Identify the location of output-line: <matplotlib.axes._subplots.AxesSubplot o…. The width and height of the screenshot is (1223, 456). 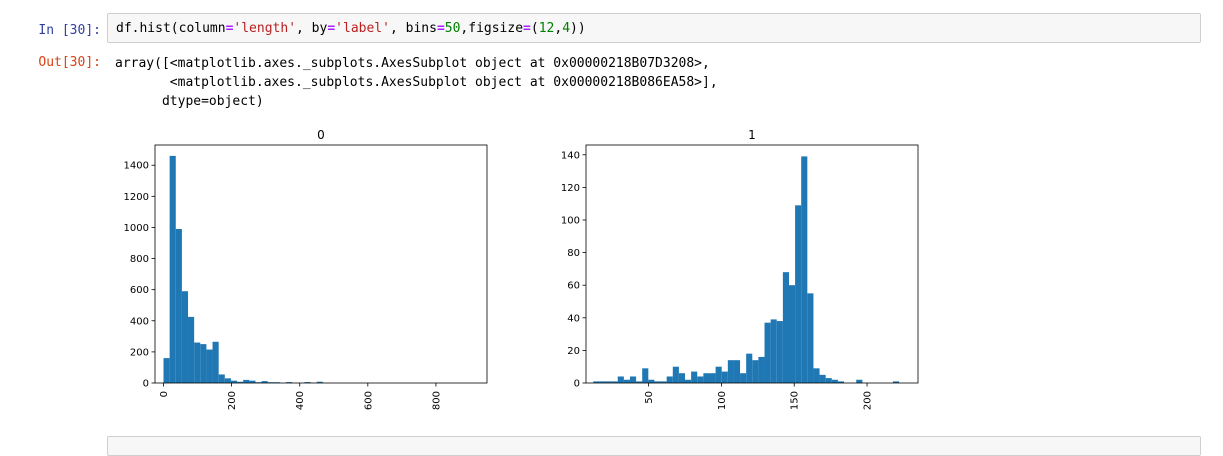
(416, 82).